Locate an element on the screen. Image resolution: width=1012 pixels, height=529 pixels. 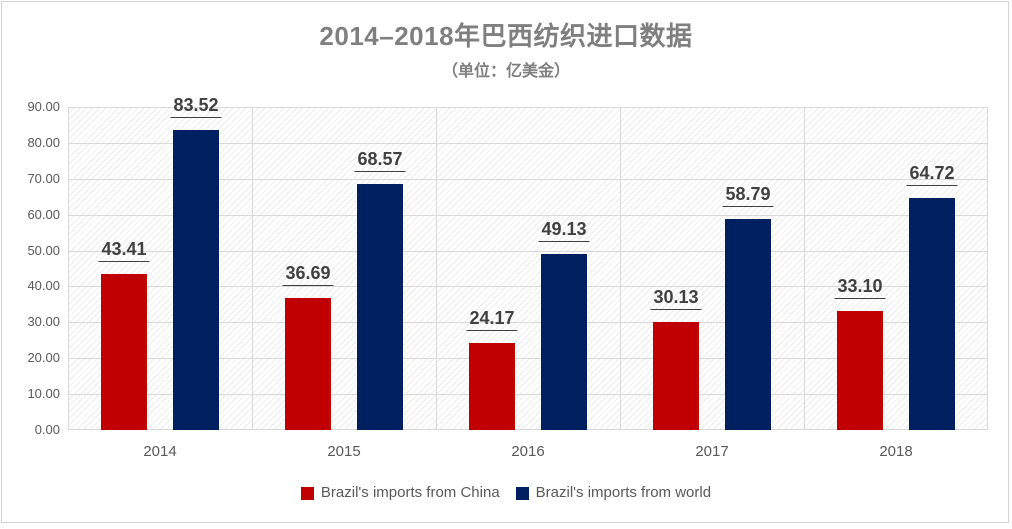
legend-label-series2: Brazil's imports from world is located at coordinates (623, 492).